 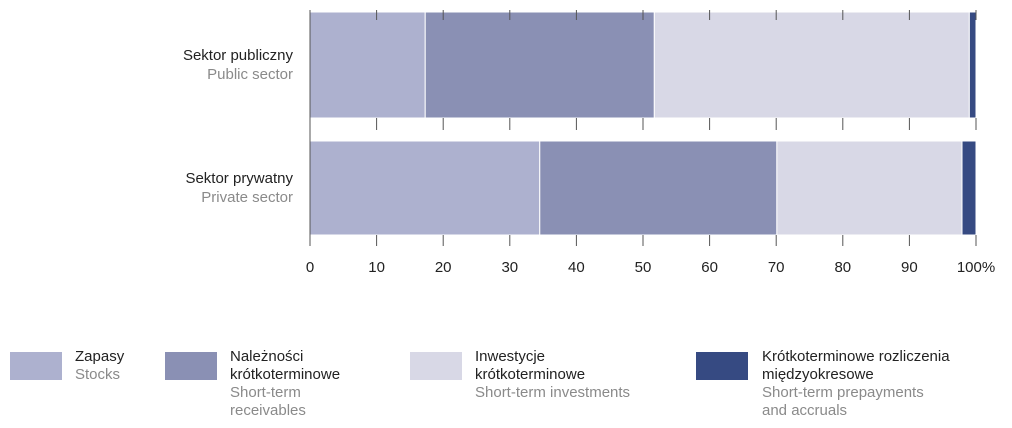 What do you see at coordinates (709, 267) in the screenshot?
I see `x-tick-label: 60` at bounding box center [709, 267].